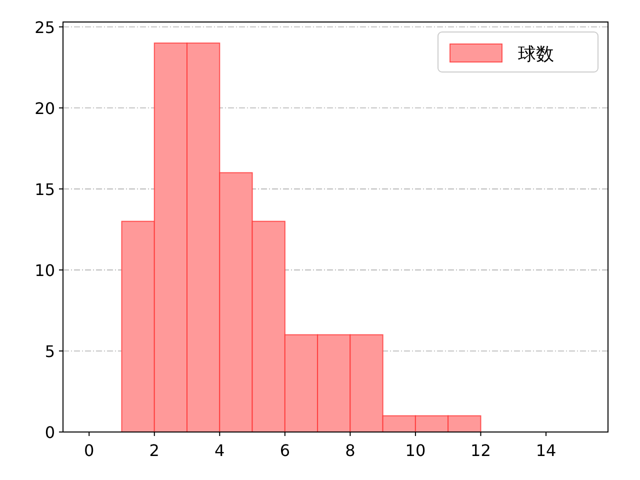 The image size is (640, 480). Describe the element at coordinates (546, 450) in the screenshot. I see `x-tick-label: 14` at that location.